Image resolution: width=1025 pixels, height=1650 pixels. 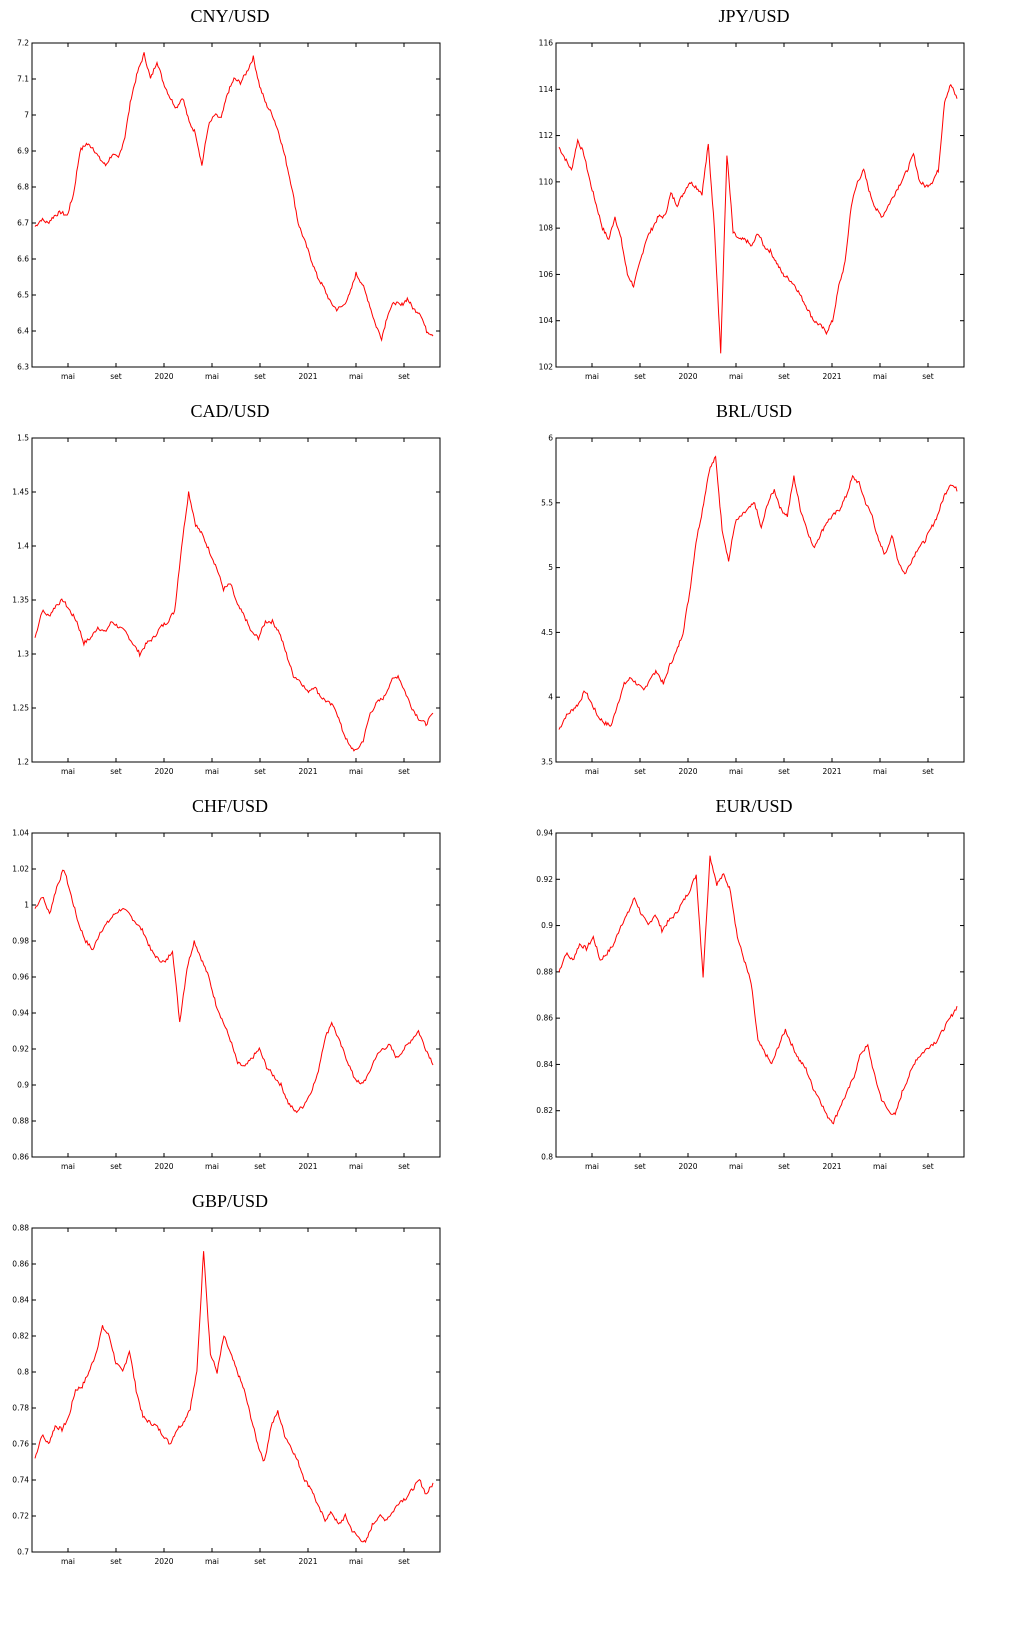 I want to click on y-tick-label: 6.9, so click(x=23, y=151).